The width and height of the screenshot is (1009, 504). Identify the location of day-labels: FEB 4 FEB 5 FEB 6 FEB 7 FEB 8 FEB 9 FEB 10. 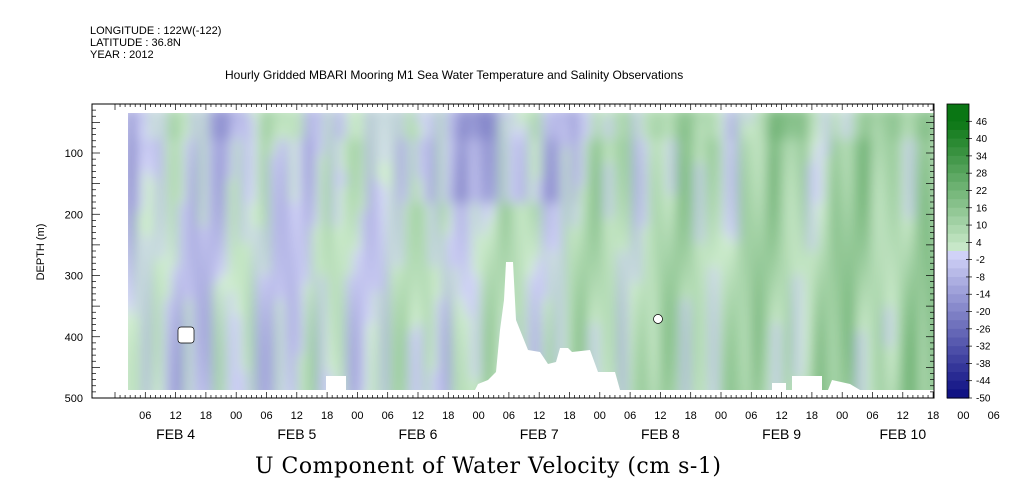
(541, 434).